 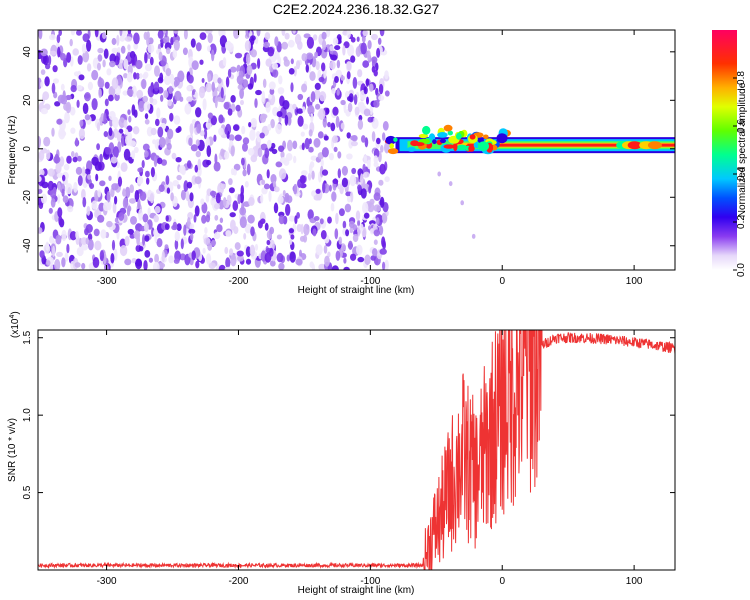 I want to click on spectrogram-x-tick-label: 100, so click(x=634, y=281).